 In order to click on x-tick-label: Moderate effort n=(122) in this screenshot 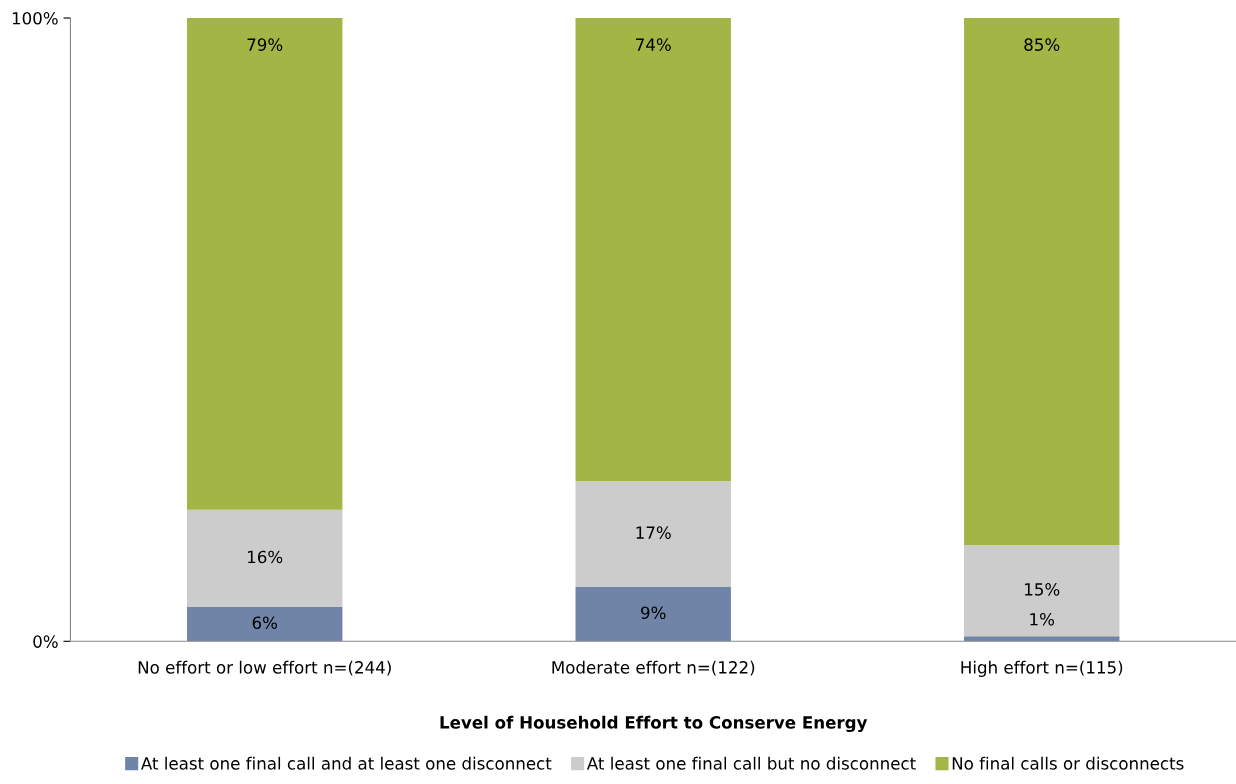, I will do `click(653, 668)`.